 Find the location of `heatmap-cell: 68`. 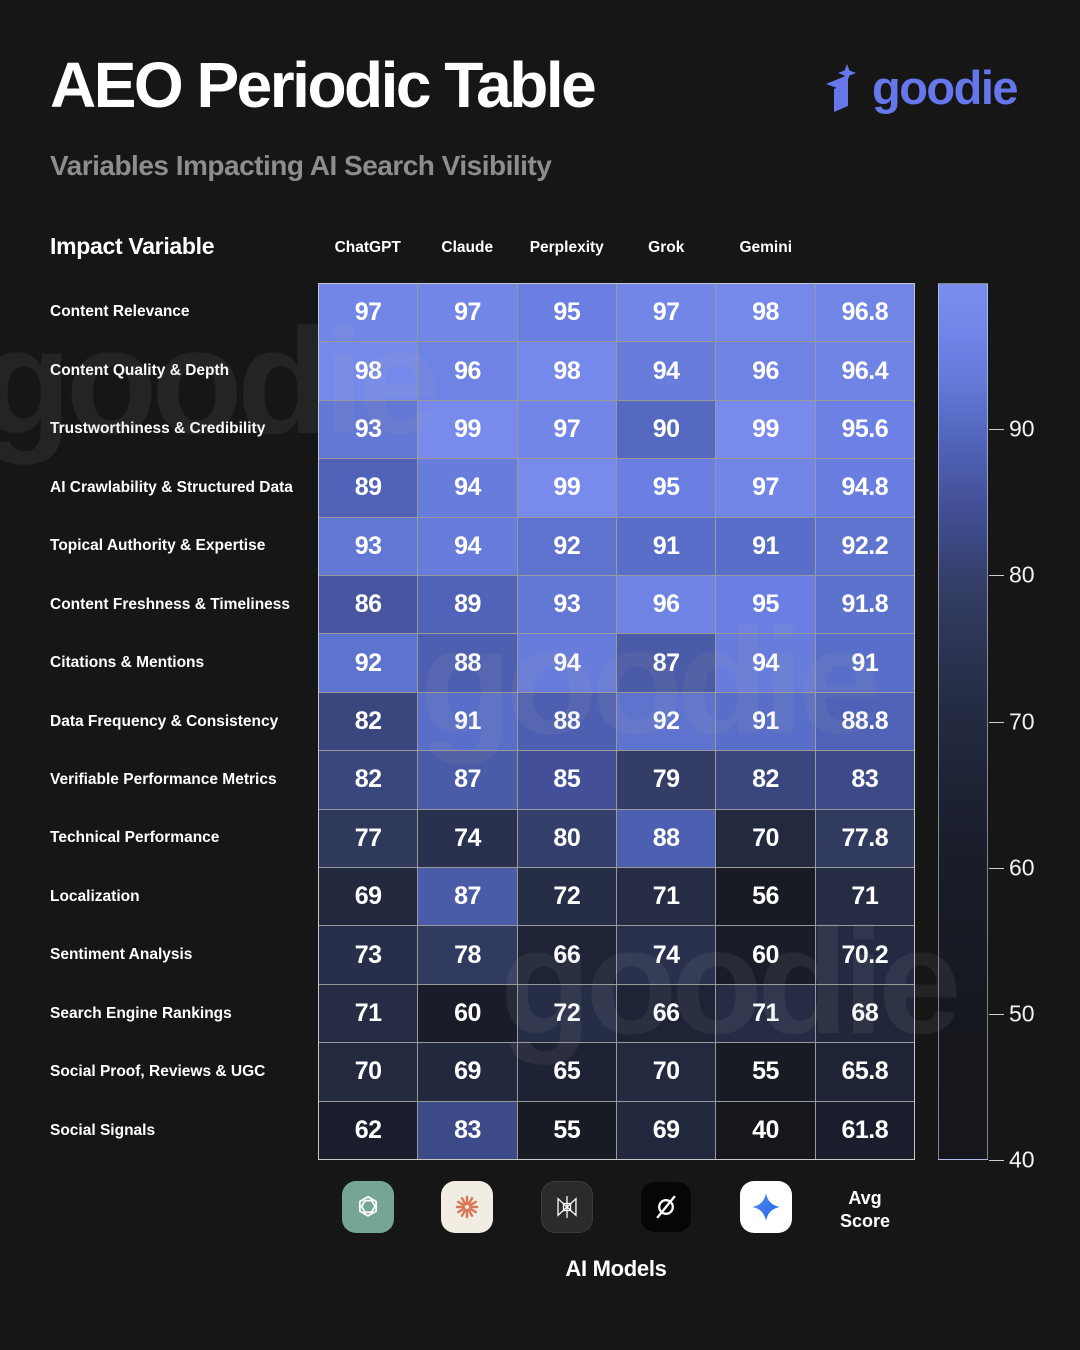

heatmap-cell: 68 is located at coordinates (864, 1013).